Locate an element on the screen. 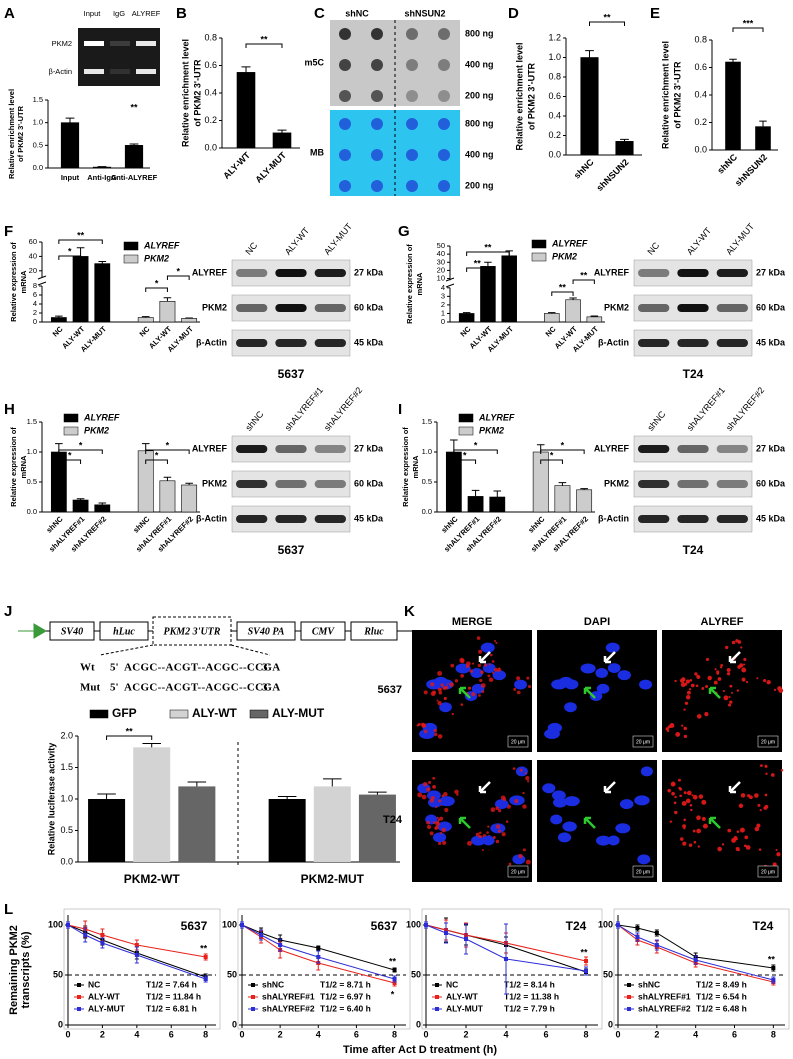  y-tick-label: 0.8 is located at coordinates (210, 37).